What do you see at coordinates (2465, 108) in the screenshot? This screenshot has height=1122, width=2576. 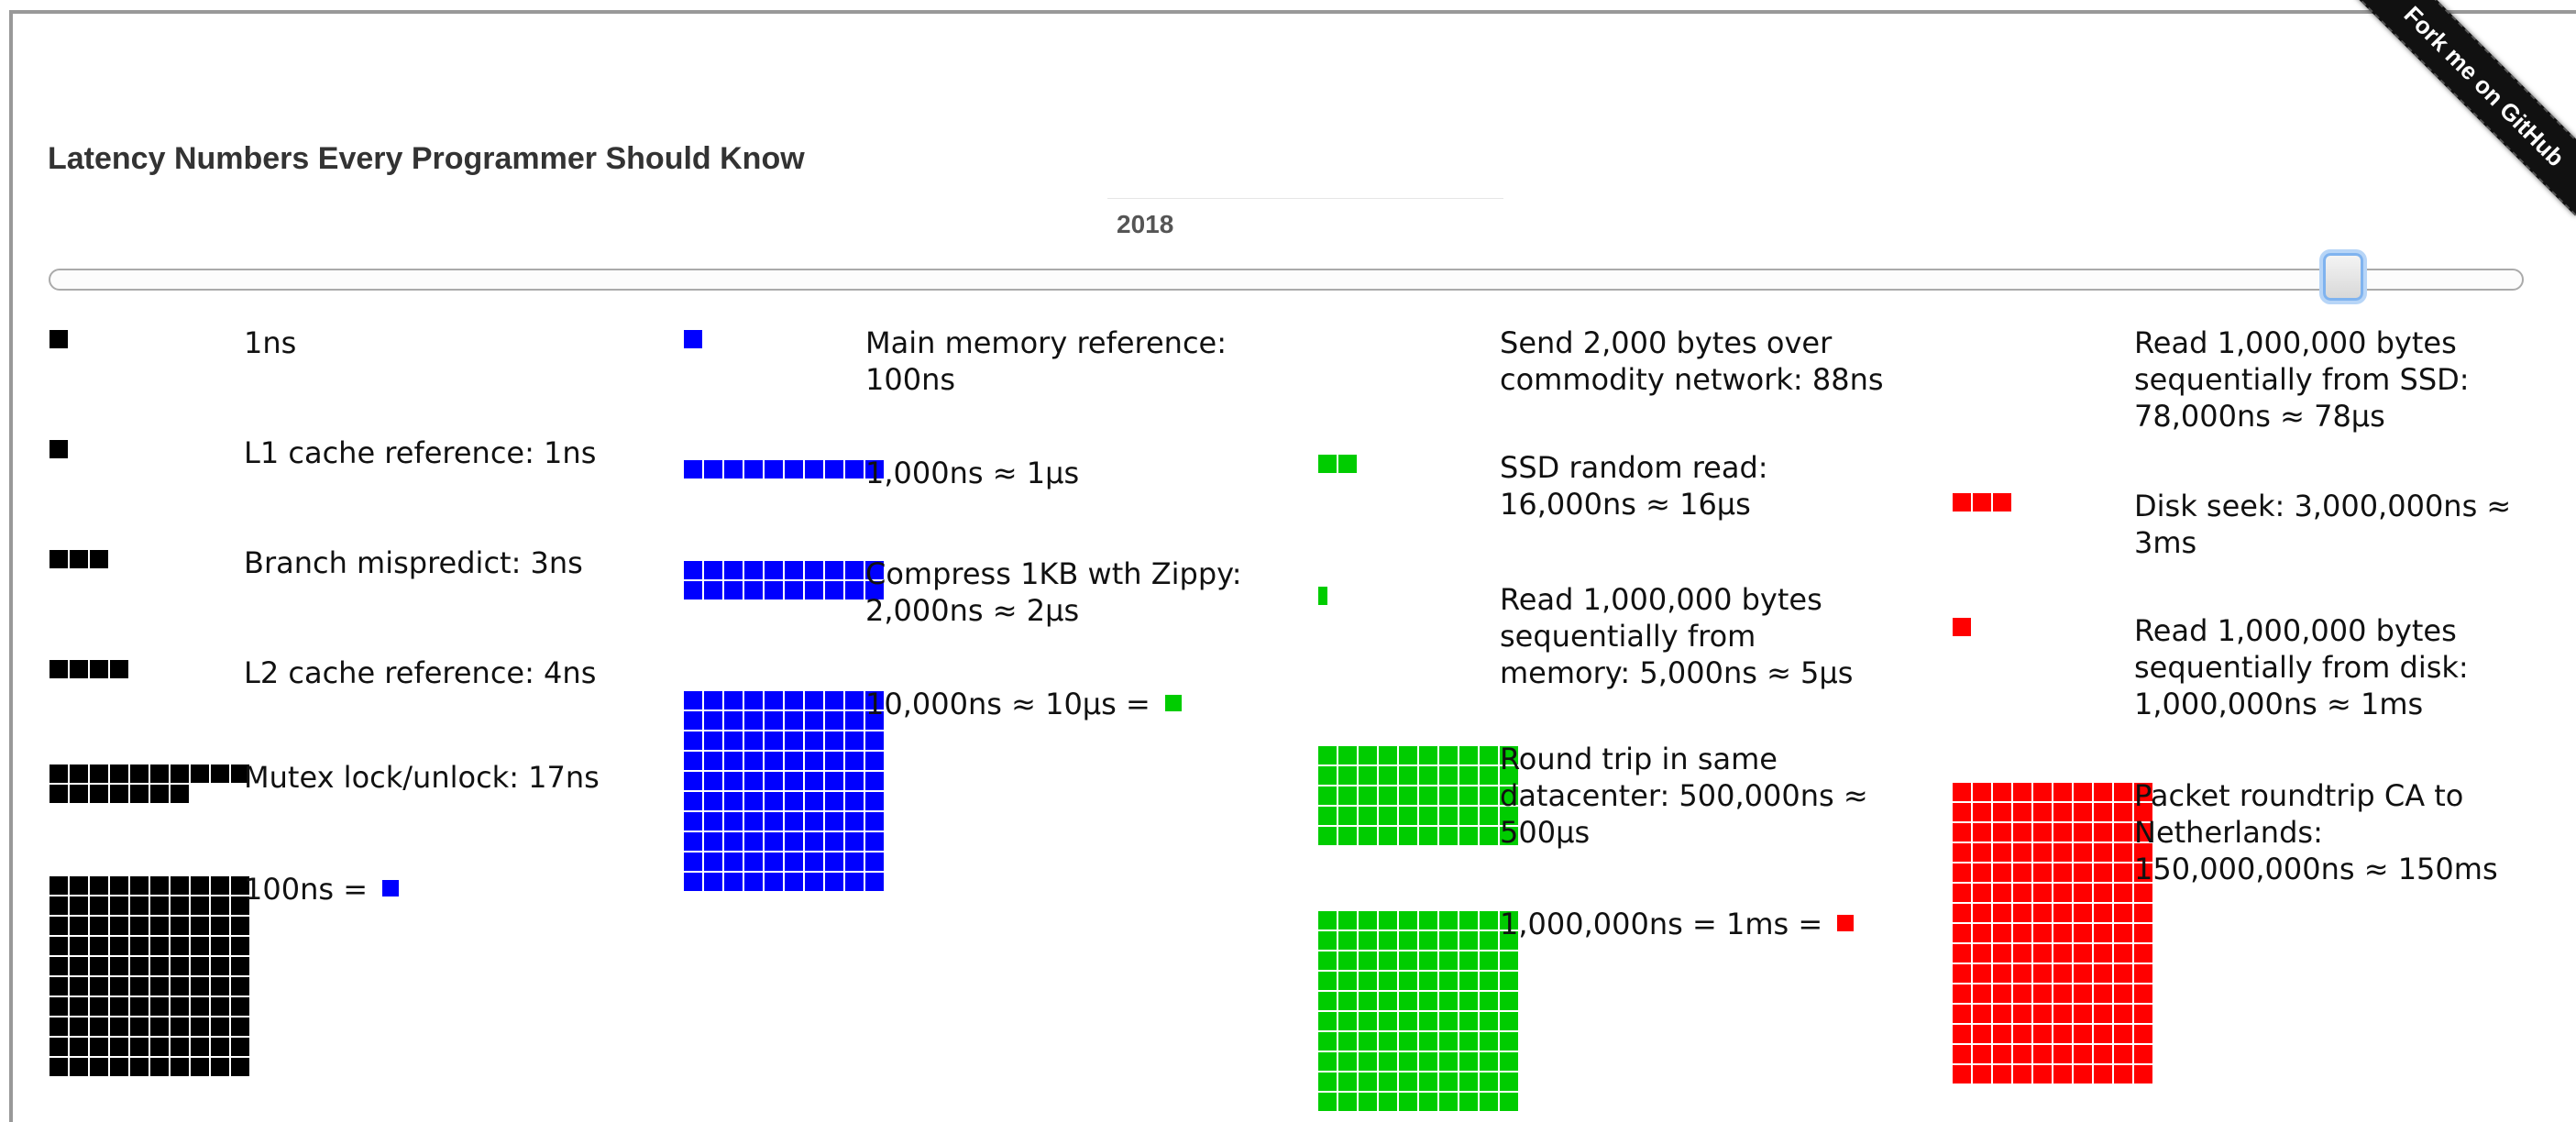 I see `github-ribbon-label: Fork me on GitHub` at bounding box center [2465, 108].